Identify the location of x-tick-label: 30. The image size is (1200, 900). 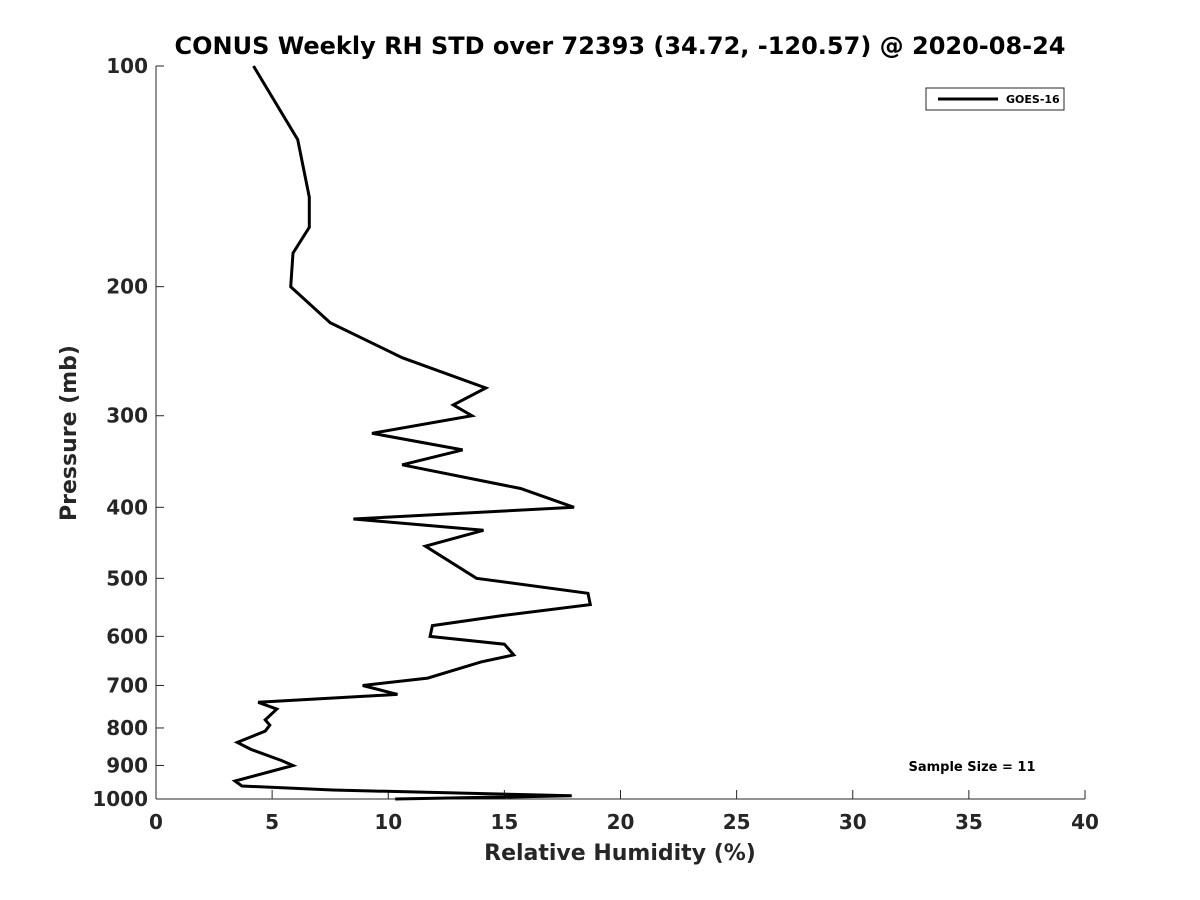
(853, 822).